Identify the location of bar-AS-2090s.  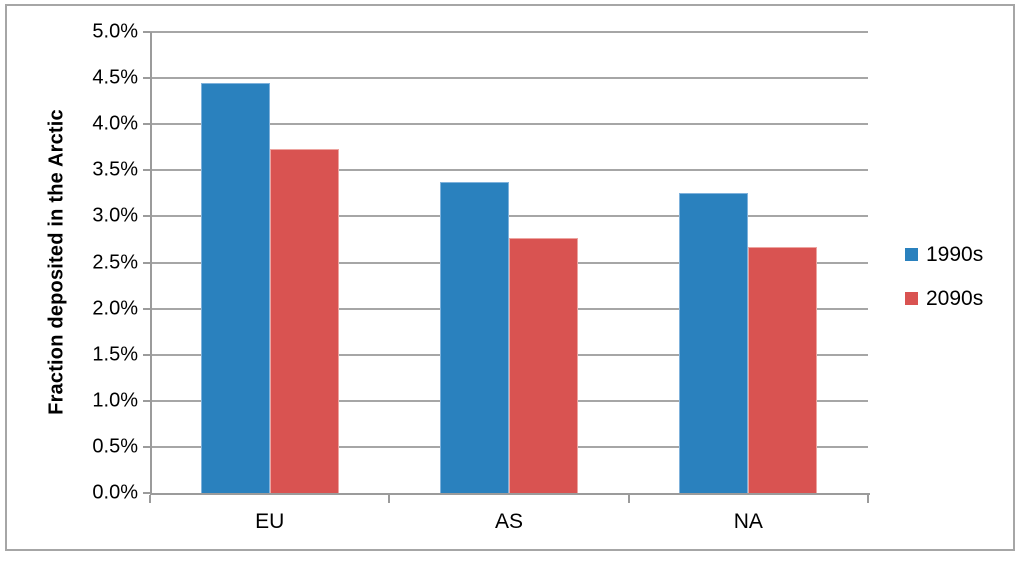
(543, 365).